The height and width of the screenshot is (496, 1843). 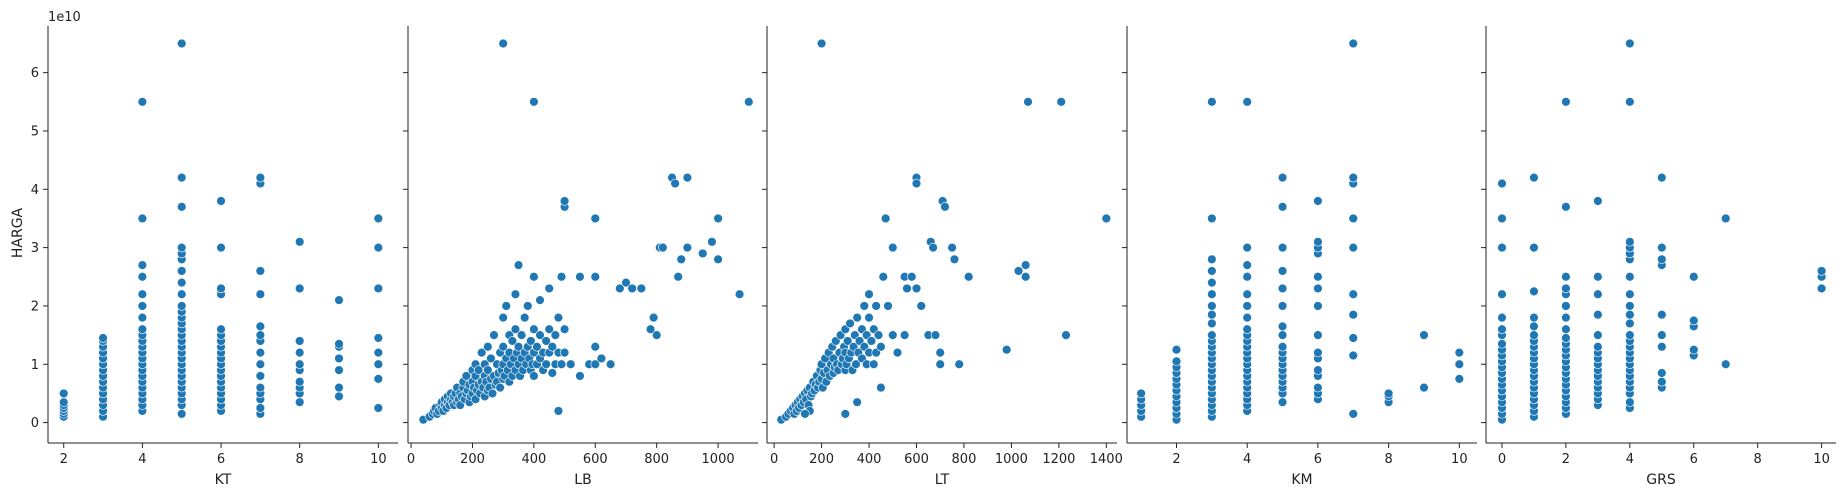 What do you see at coordinates (1630, 459) in the screenshot?
I see `x-tick-label: 4` at bounding box center [1630, 459].